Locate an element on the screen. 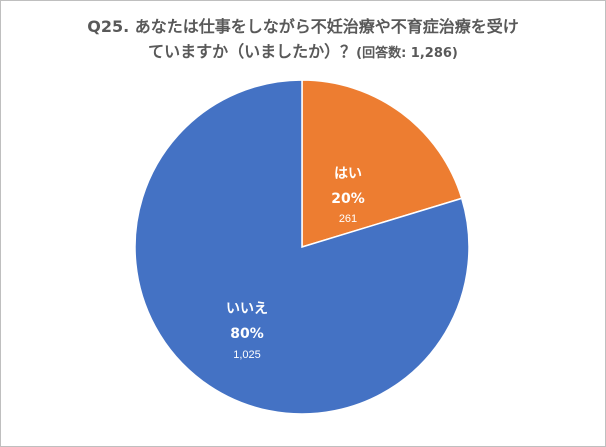  title-line-2: ていますか（いましたか）？(回答数: 1,286) is located at coordinates (303, 52).